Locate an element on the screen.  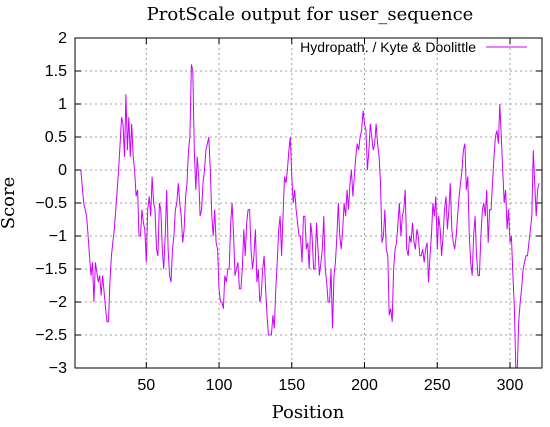
x-tick-label: 50 is located at coordinates (146, 385).